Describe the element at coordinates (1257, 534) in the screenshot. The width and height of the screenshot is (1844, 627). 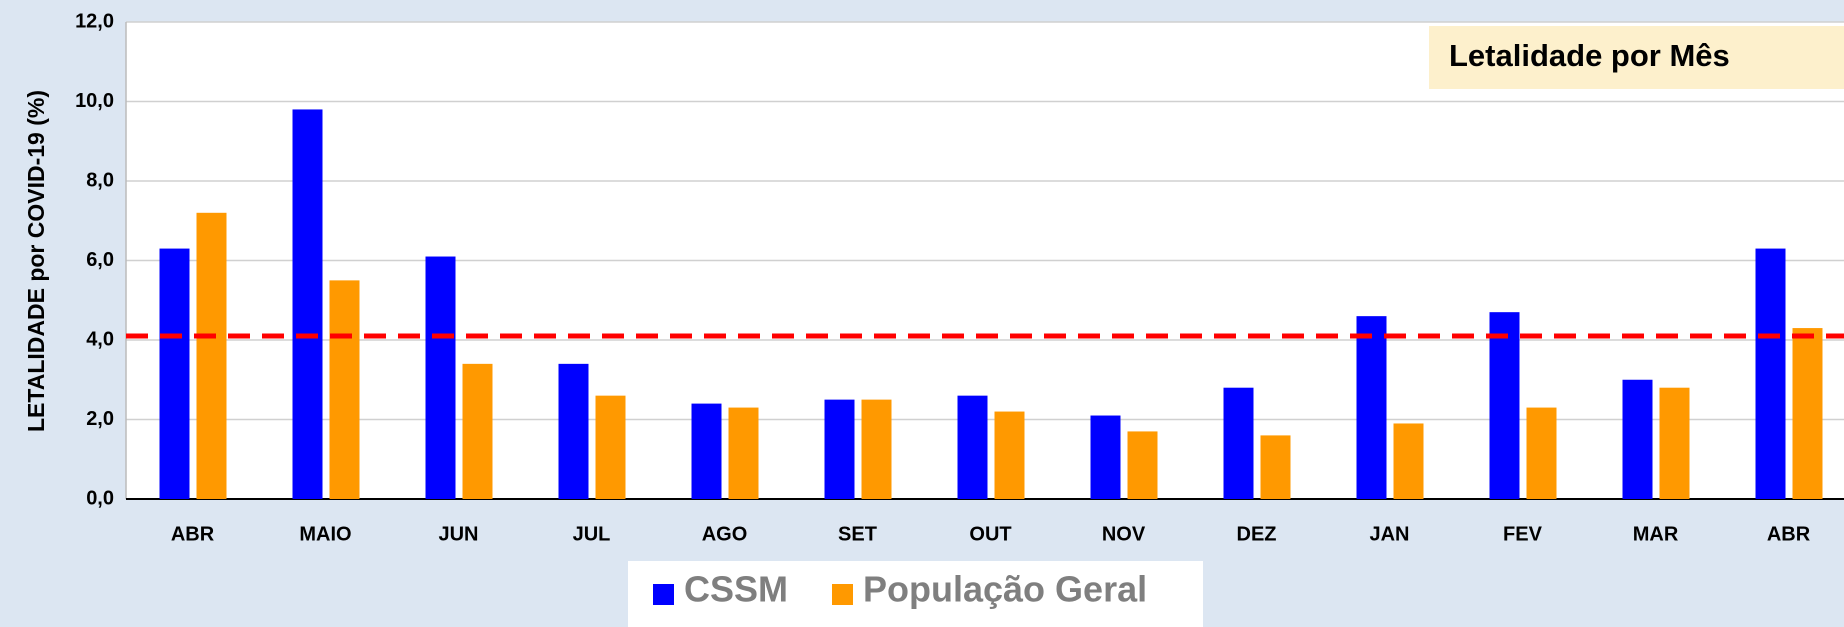
I see `x-tick-label: DEZ` at that location.